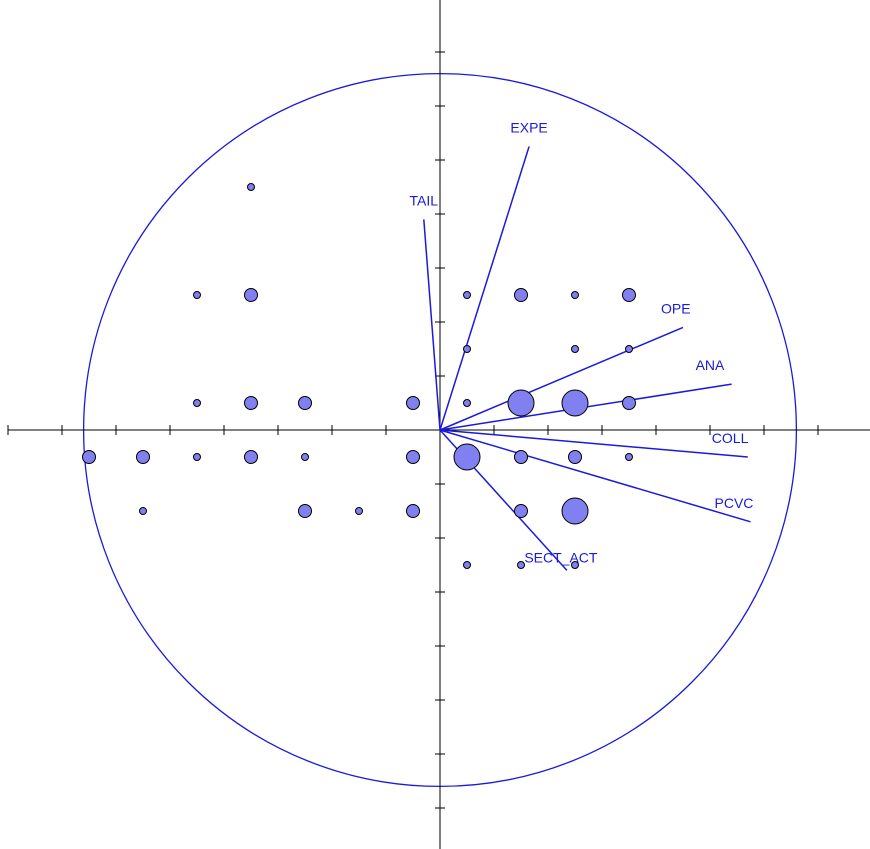  I want to click on vector-label-sect-act: SECT_ACT, so click(561, 557).